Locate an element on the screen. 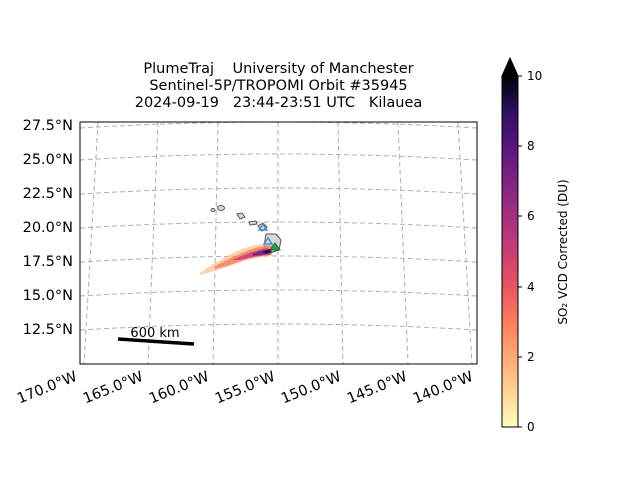 The image size is (640, 480). colorbar: 0 2 4 6 8 10 SO₂ VCD Corrected (DU) is located at coordinates (535, 245).